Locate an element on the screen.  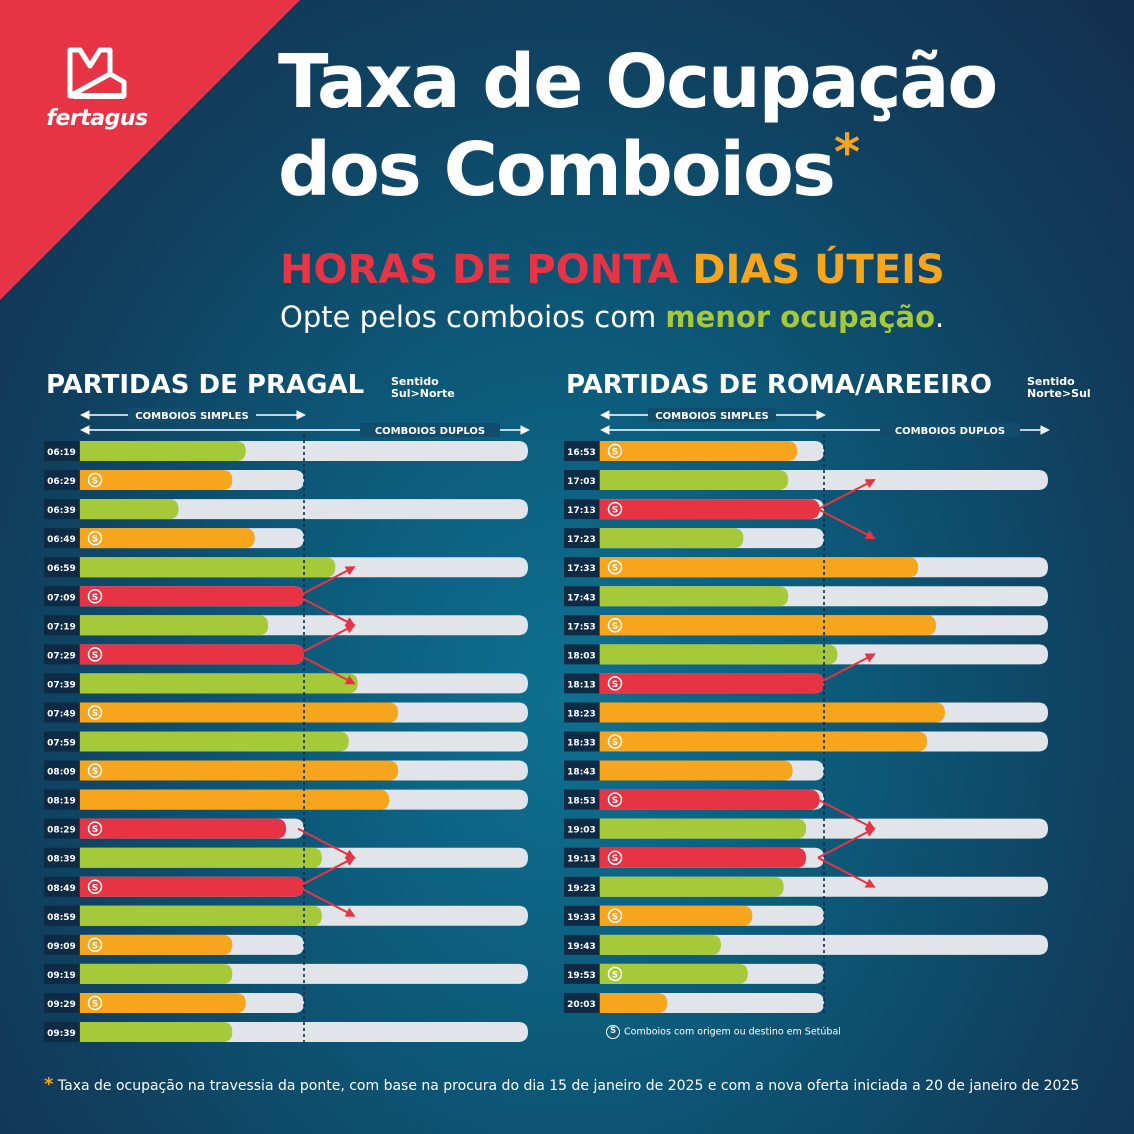
time-label: 08:29 is located at coordinates (61, 831).